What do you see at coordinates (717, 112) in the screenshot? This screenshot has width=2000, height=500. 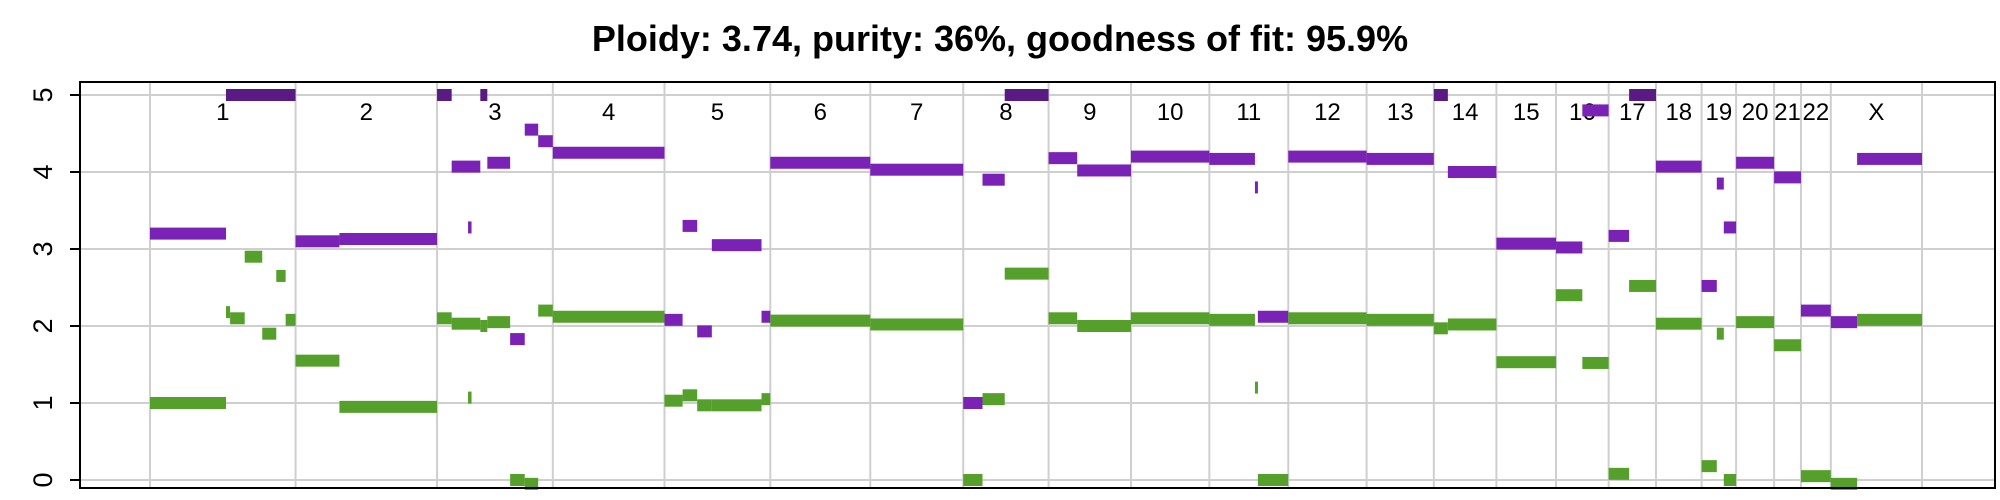 I see `chromosome-label: 5` at bounding box center [717, 112].